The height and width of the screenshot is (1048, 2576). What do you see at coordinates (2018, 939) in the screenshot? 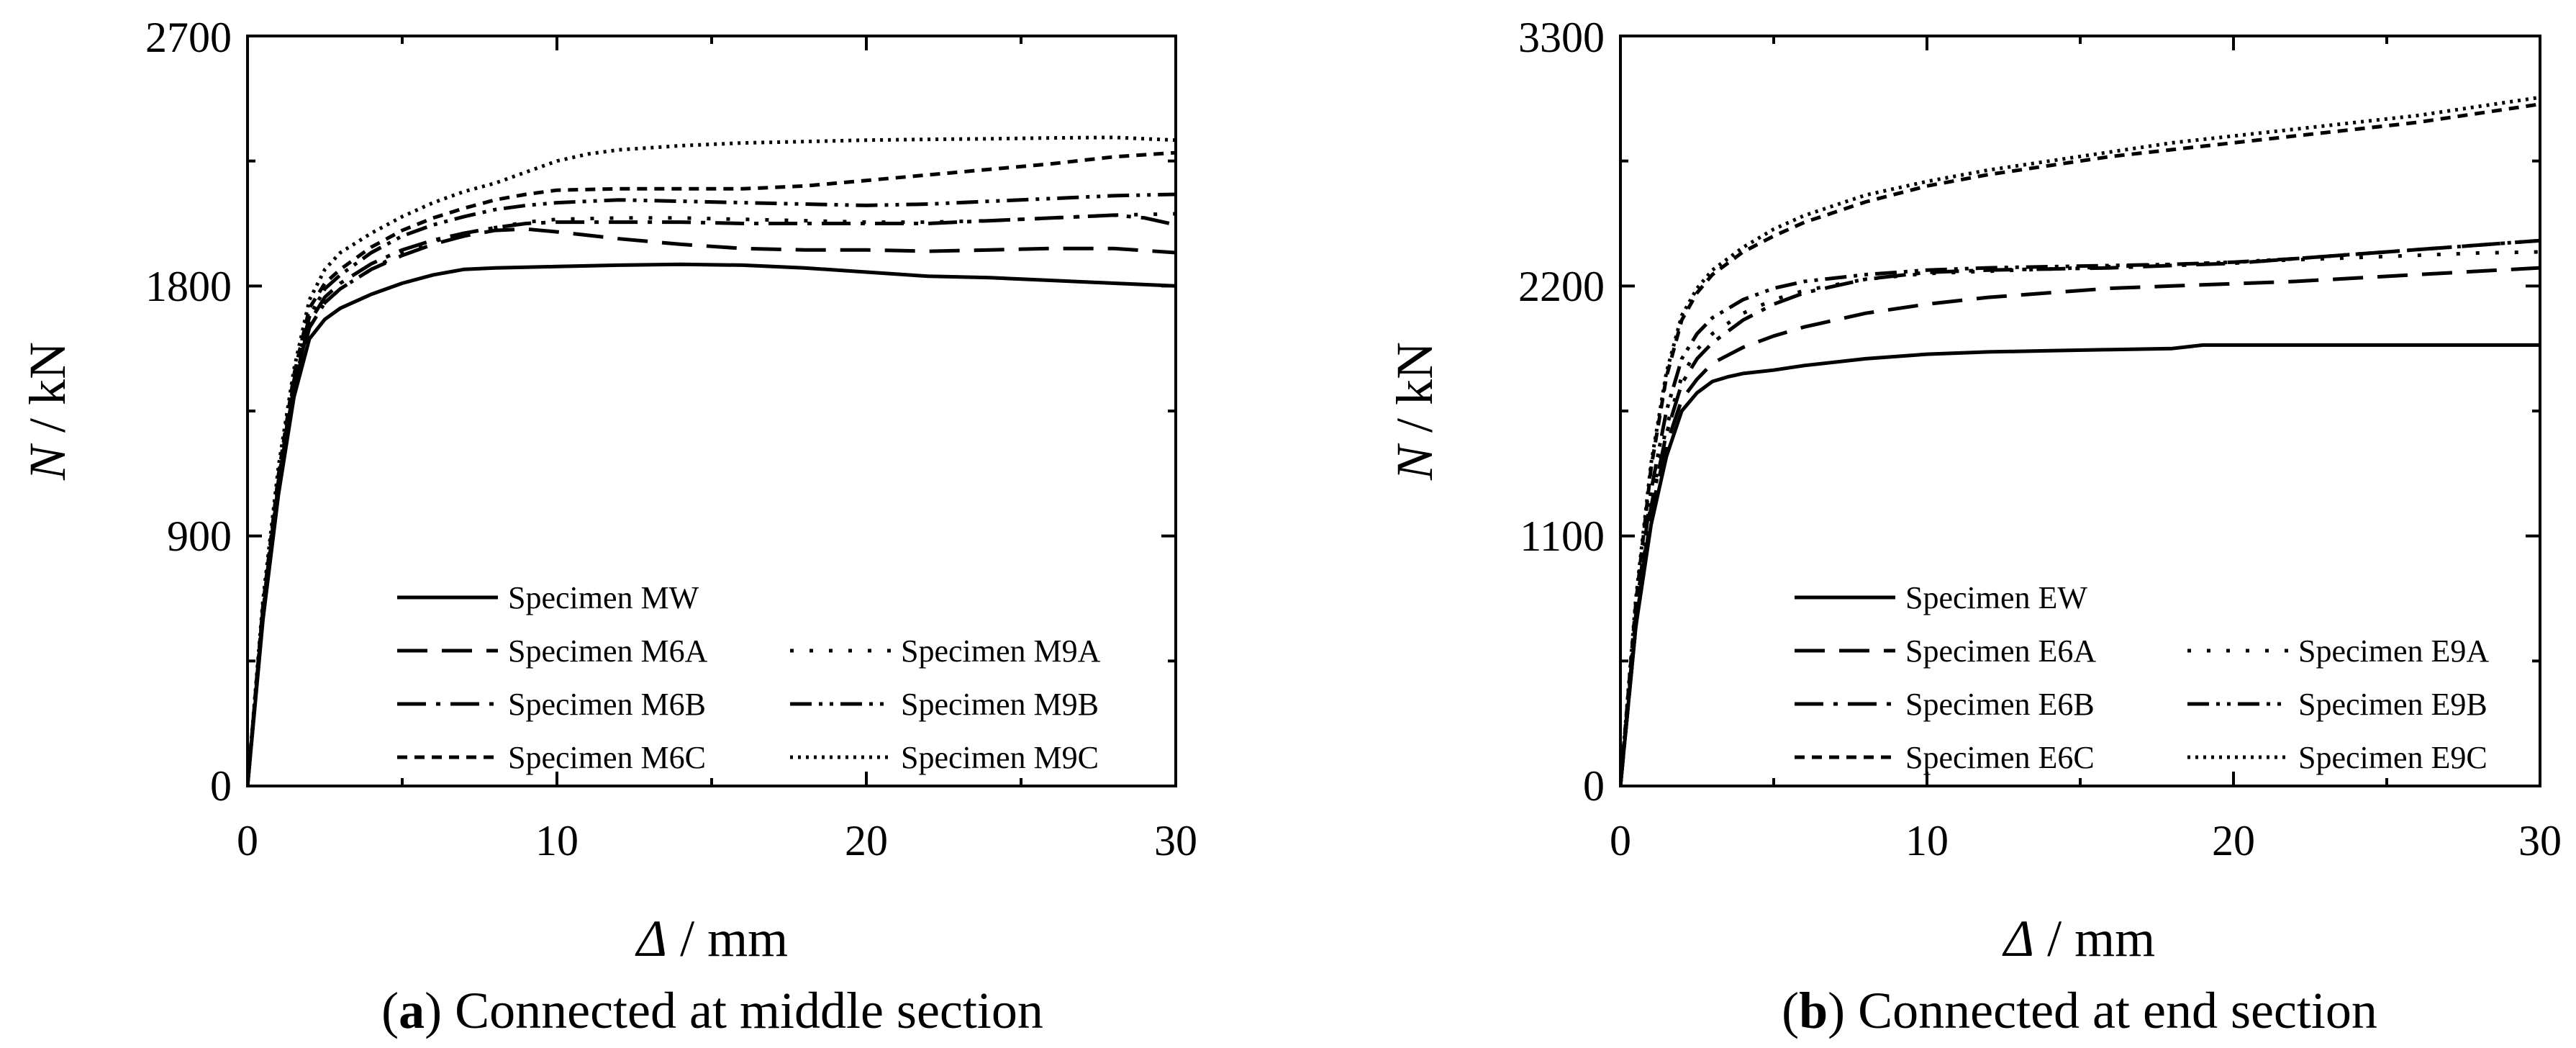
I see `x-axis-symbol-b: Δ` at bounding box center [2018, 939].